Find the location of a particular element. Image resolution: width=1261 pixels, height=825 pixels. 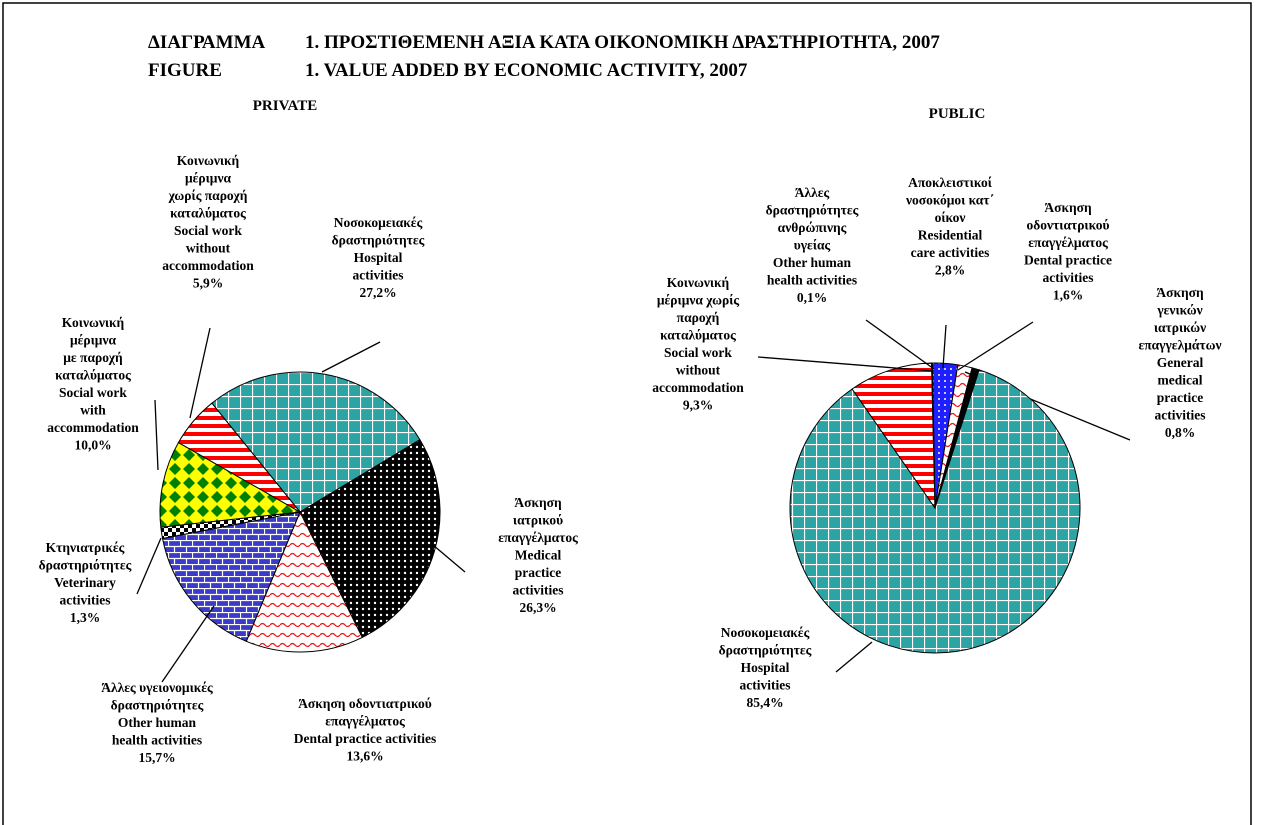

slice-value-label: 0,1% is located at coordinates (812, 297).